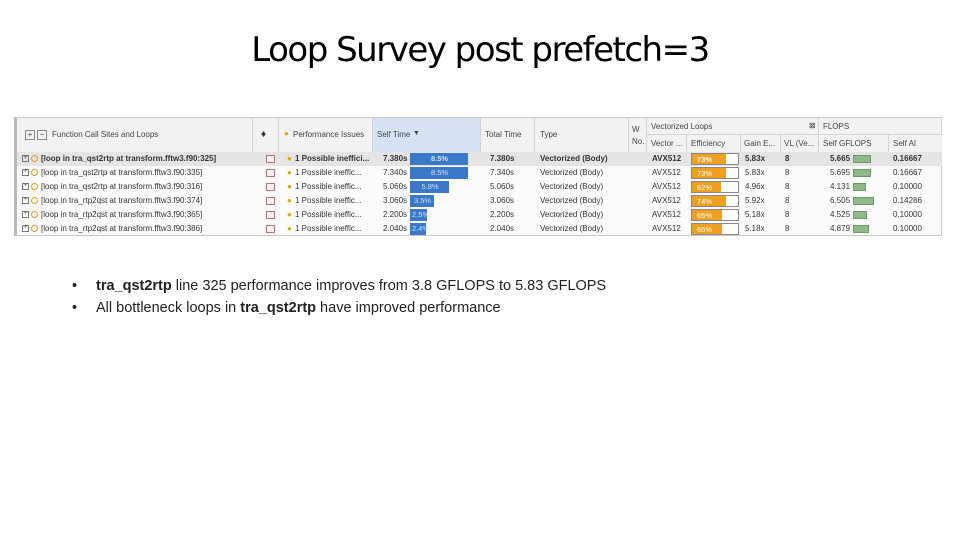 This screenshot has width=960, height=540. I want to click on collapse-group-icon: ⊠, so click(812, 125).